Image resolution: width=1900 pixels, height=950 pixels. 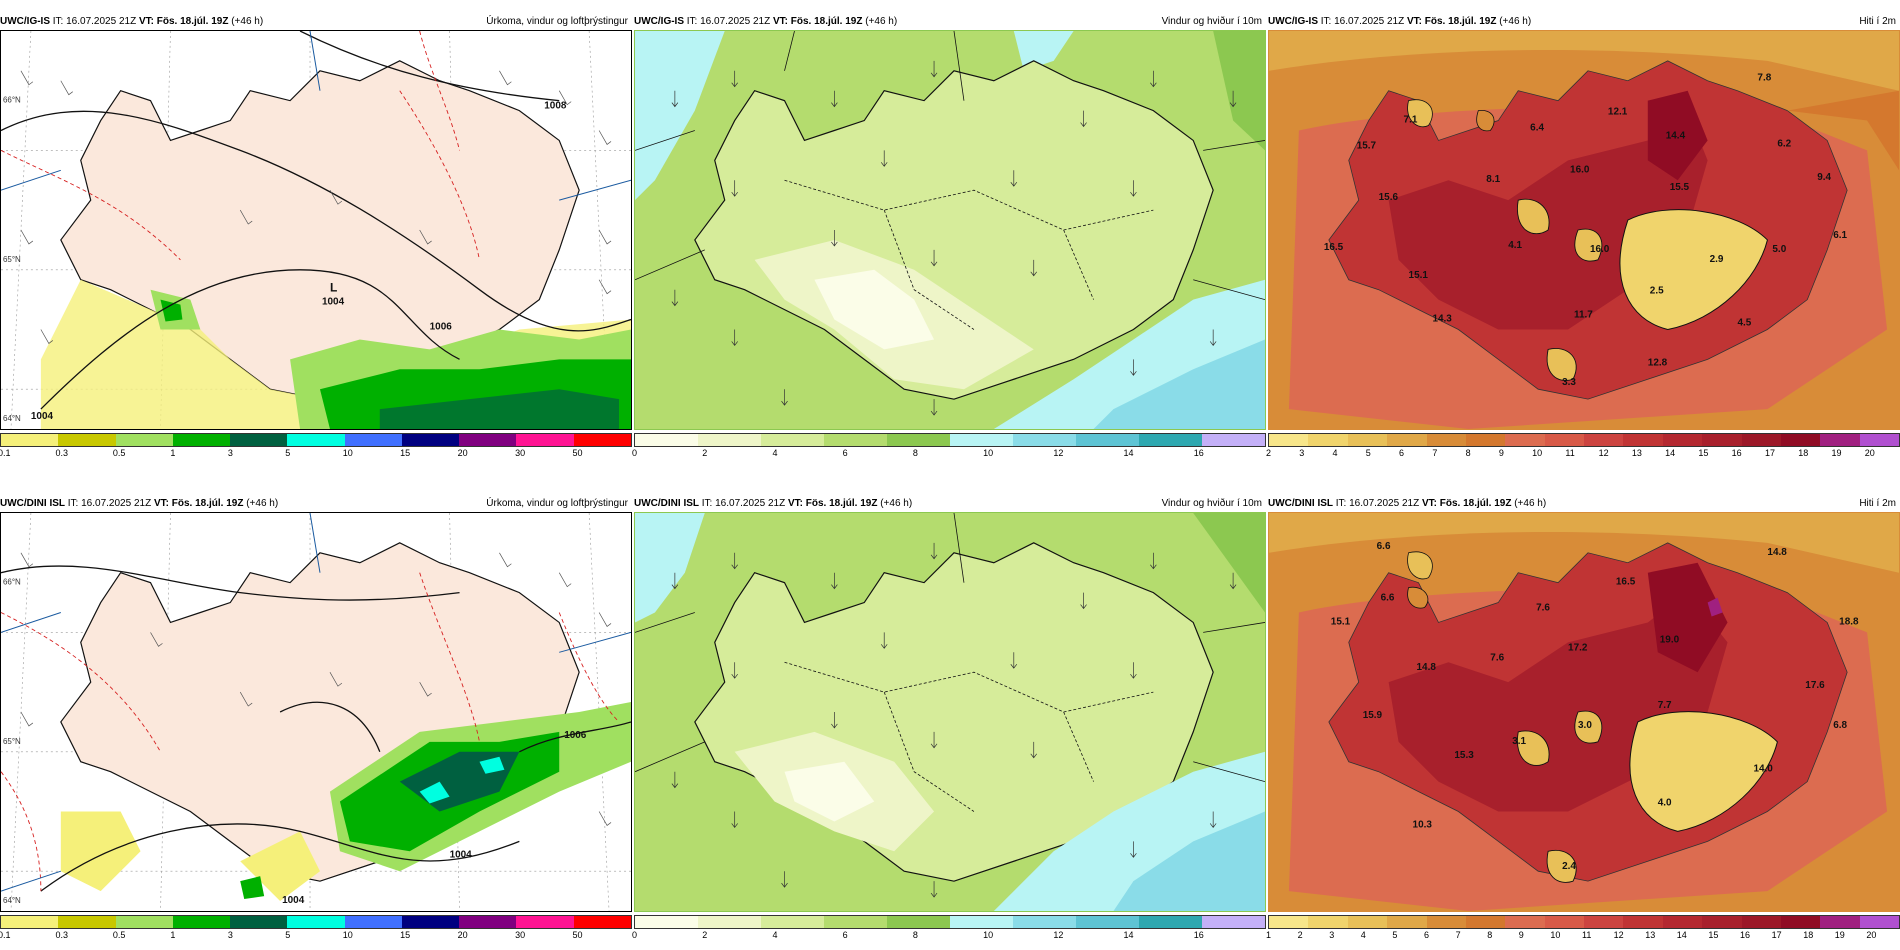 What do you see at coordinates (1703, 453) in the screenshot?
I see `colorbar-tick-label: 15` at bounding box center [1703, 453].